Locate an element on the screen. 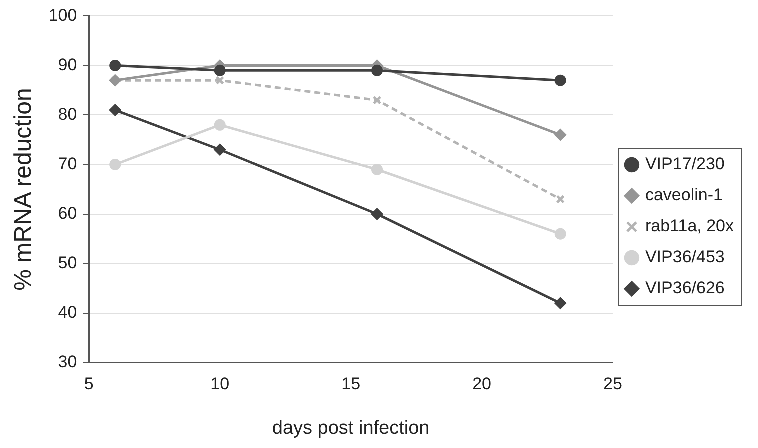 This screenshot has width=758, height=448. y-tick-label: 60 is located at coordinates (68, 213).